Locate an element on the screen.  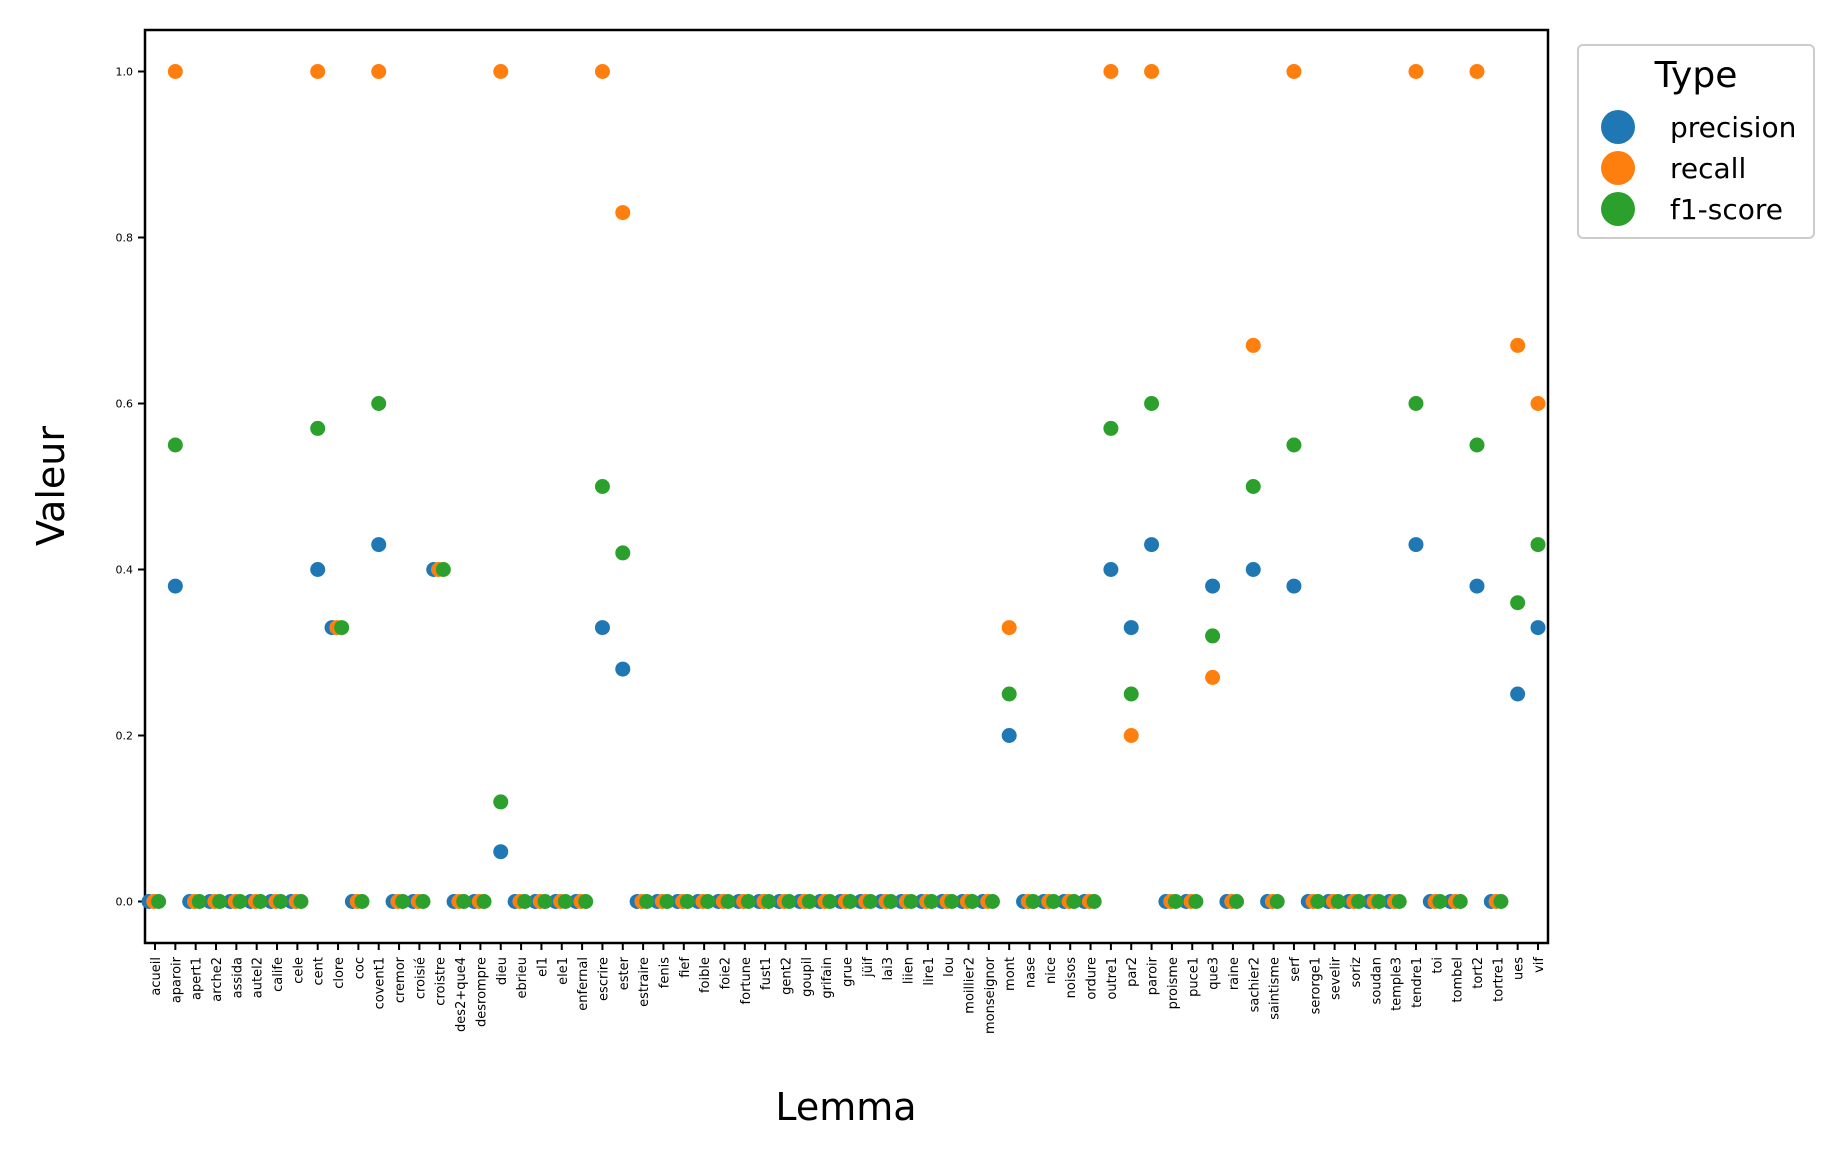
x-tick-label: cele is located at coordinates (298, 970).